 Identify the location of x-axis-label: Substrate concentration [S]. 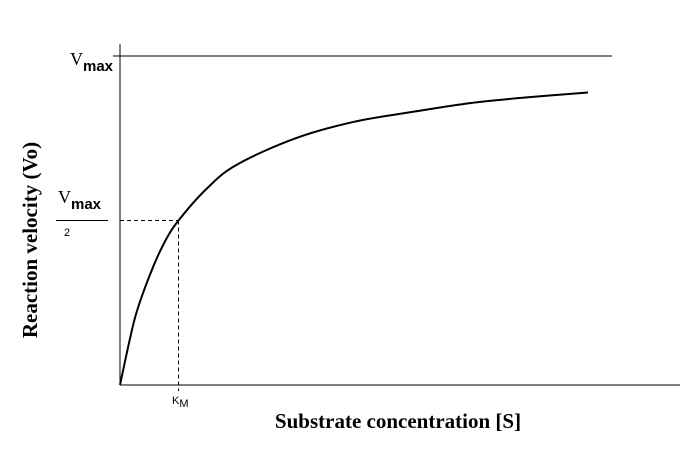
(398, 421).